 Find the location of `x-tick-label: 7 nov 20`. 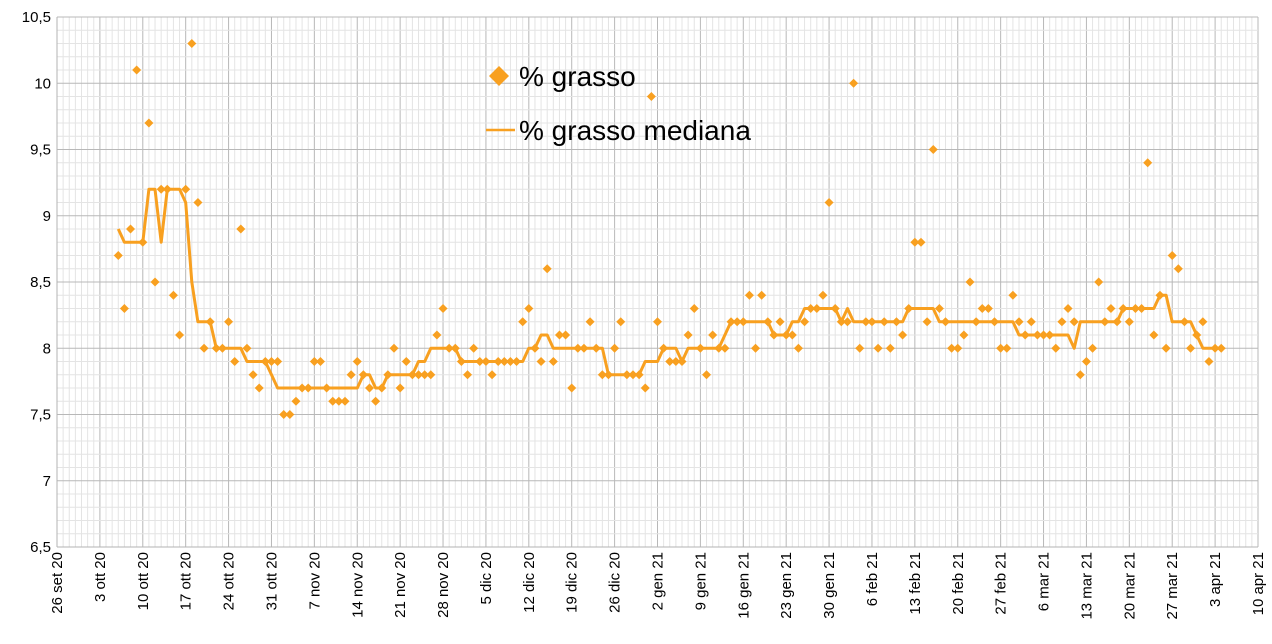

x-tick-label: 7 nov 20 is located at coordinates (314, 581).